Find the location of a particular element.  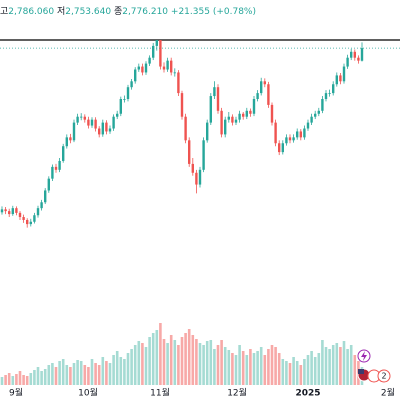

badge-count: 2 is located at coordinates (383, 376).